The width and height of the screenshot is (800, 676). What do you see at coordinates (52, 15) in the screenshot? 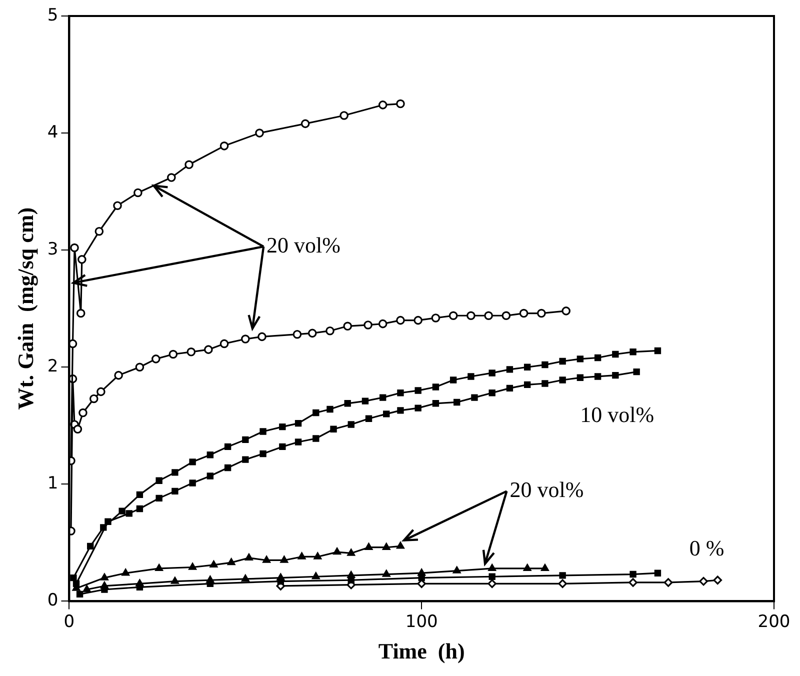
I see `y-tick-label: 5` at bounding box center [52, 15].